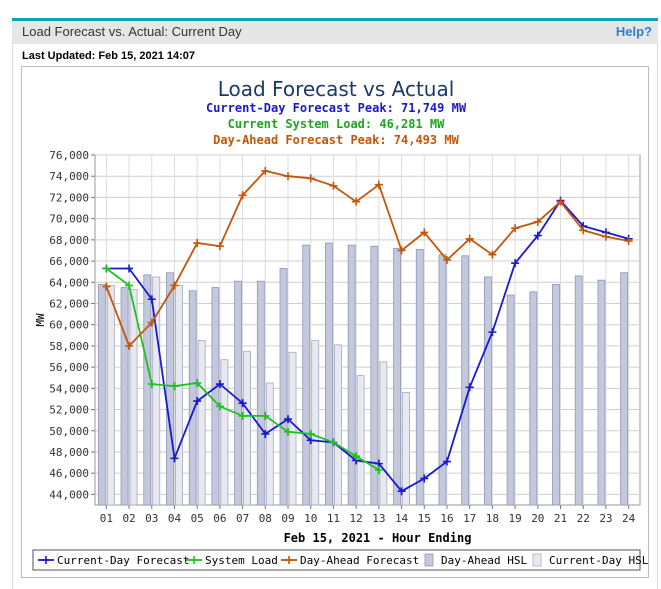 Image resolution: width=661 pixels, height=589 pixels. What do you see at coordinates (336, 89) in the screenshot?
I see `chart-title: Load Forecast vs Actual` at bounding box center [336, 89].